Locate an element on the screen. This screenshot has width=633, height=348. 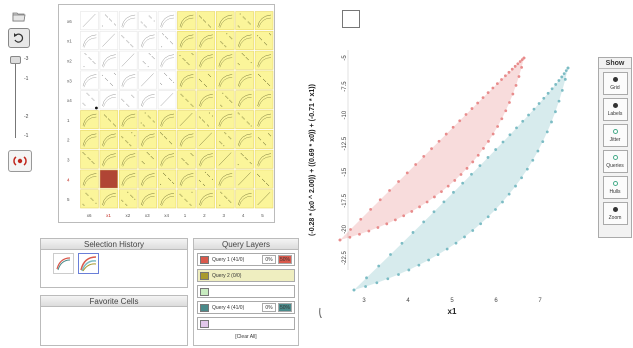
show-grid-button: Grid is located at coordinates (615, 83).